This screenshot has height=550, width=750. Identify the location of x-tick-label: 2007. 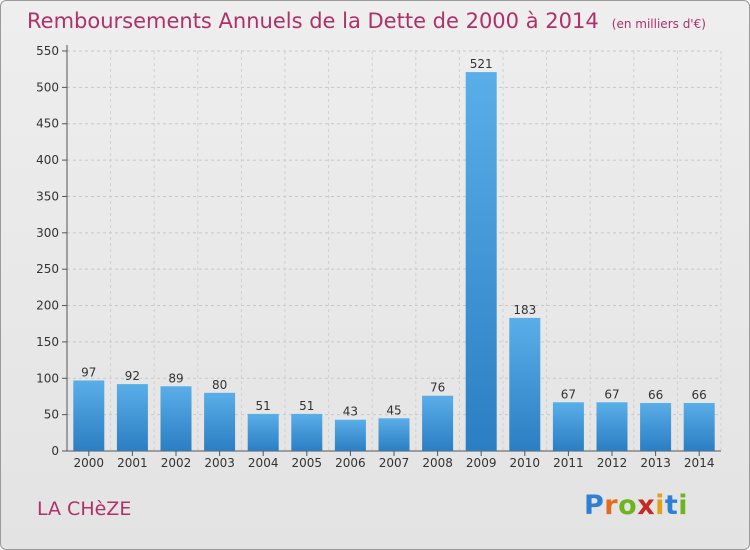
(394, 463).